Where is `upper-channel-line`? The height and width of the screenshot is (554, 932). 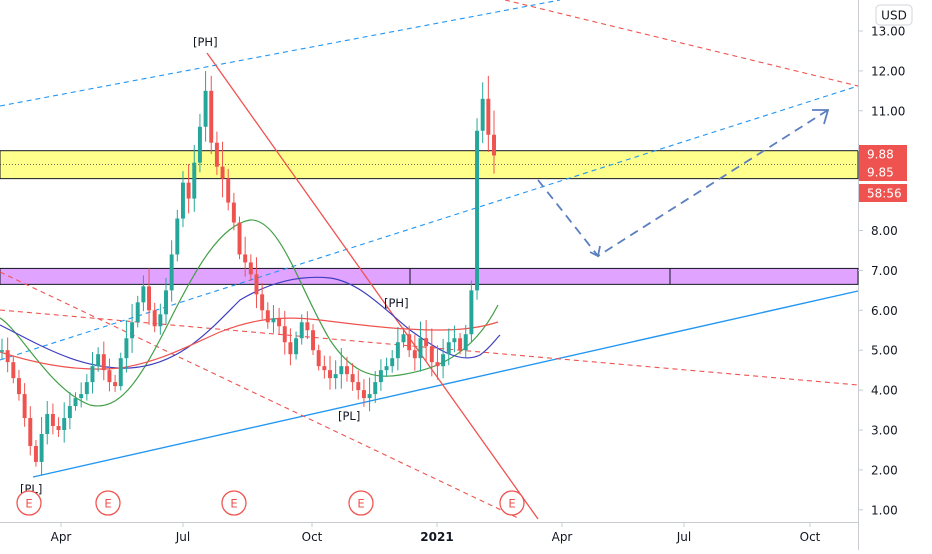
upper-channel-line is located at coordinates (280, 53).